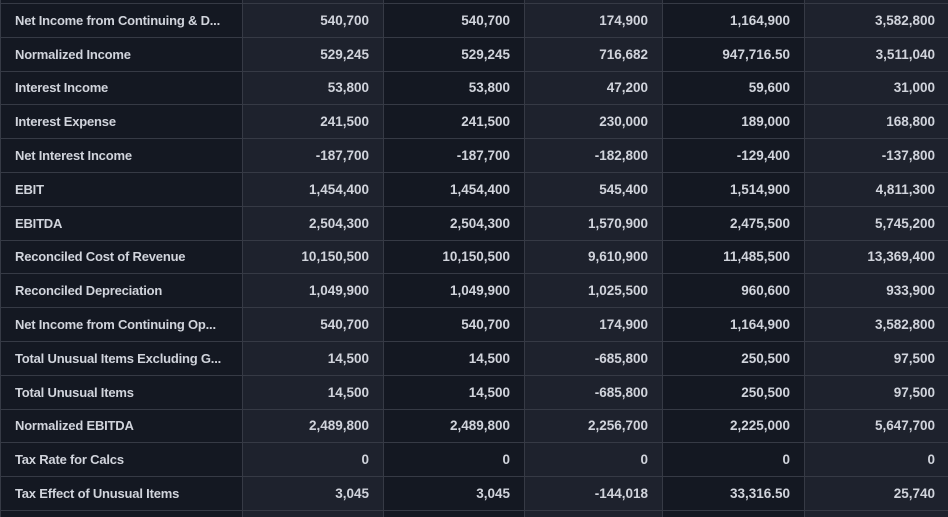 Image resolution: width=948 pixels, height=517 pixels. Describe the element at coordinates (594, 122) in the screenshot. I see `value-cell: 230,000` at that location.